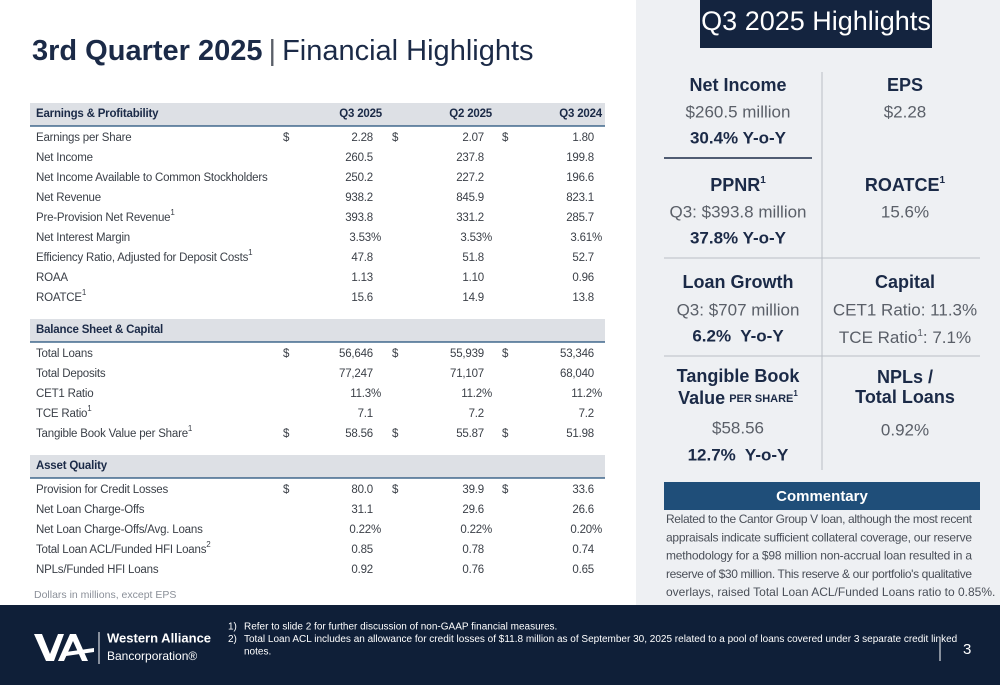 The height and width of the screenshot is (685, 1000). I want to click on row-label-text: Net Revenue, so click(68, 198).